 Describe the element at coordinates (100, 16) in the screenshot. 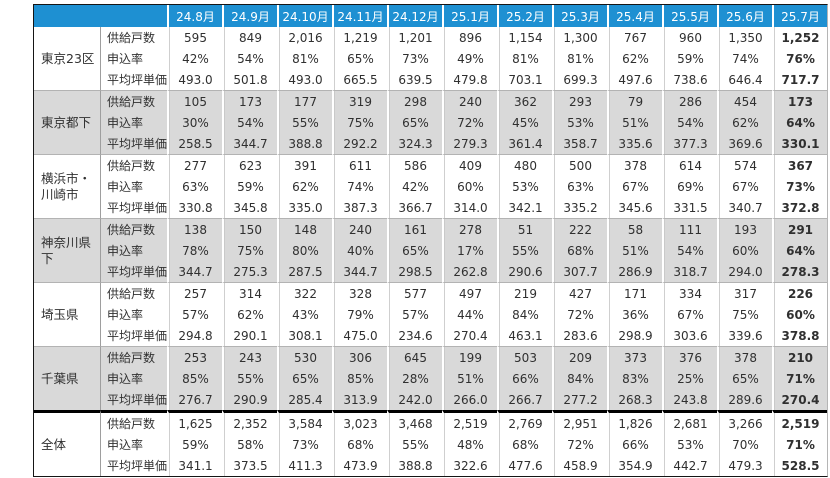

I see `corner-cell` at that location.